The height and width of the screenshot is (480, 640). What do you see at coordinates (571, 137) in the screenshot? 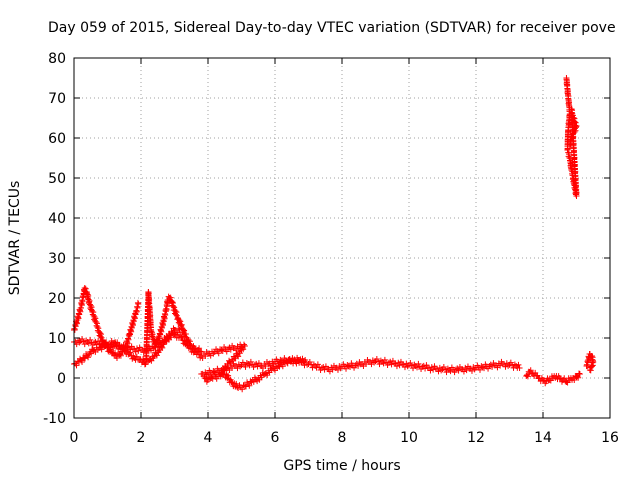
I see `series-sat-j` at bounding box center [571, 137].